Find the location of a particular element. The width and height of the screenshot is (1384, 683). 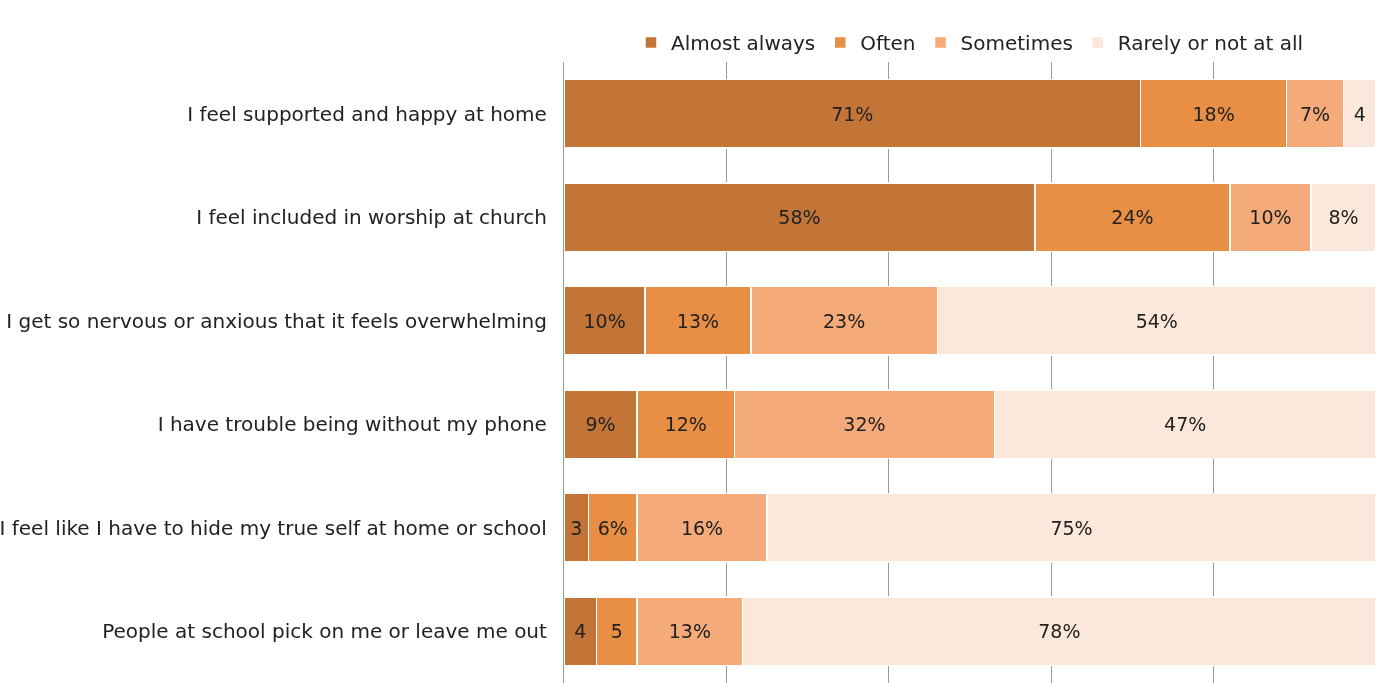

data-label: 9% is located at coordinates (600, 424).